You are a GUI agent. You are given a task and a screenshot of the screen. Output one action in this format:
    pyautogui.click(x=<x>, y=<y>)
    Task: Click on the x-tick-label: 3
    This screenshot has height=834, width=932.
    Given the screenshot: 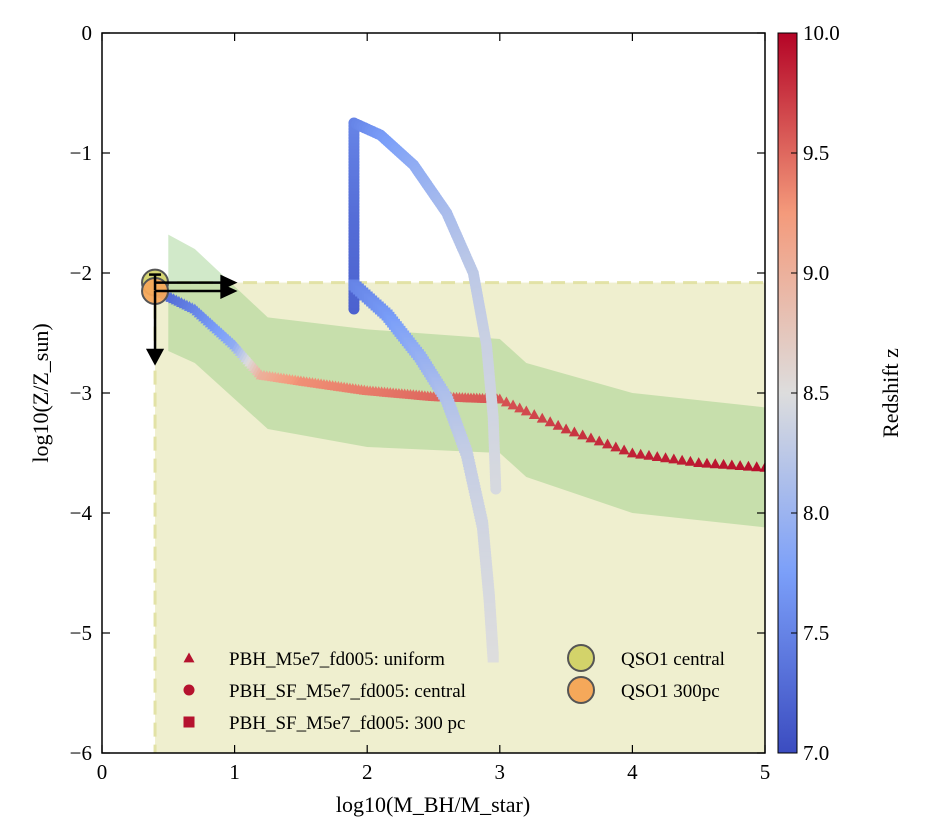 What is the action you would take?
    pyautogui.click(x=500, y=772)
    